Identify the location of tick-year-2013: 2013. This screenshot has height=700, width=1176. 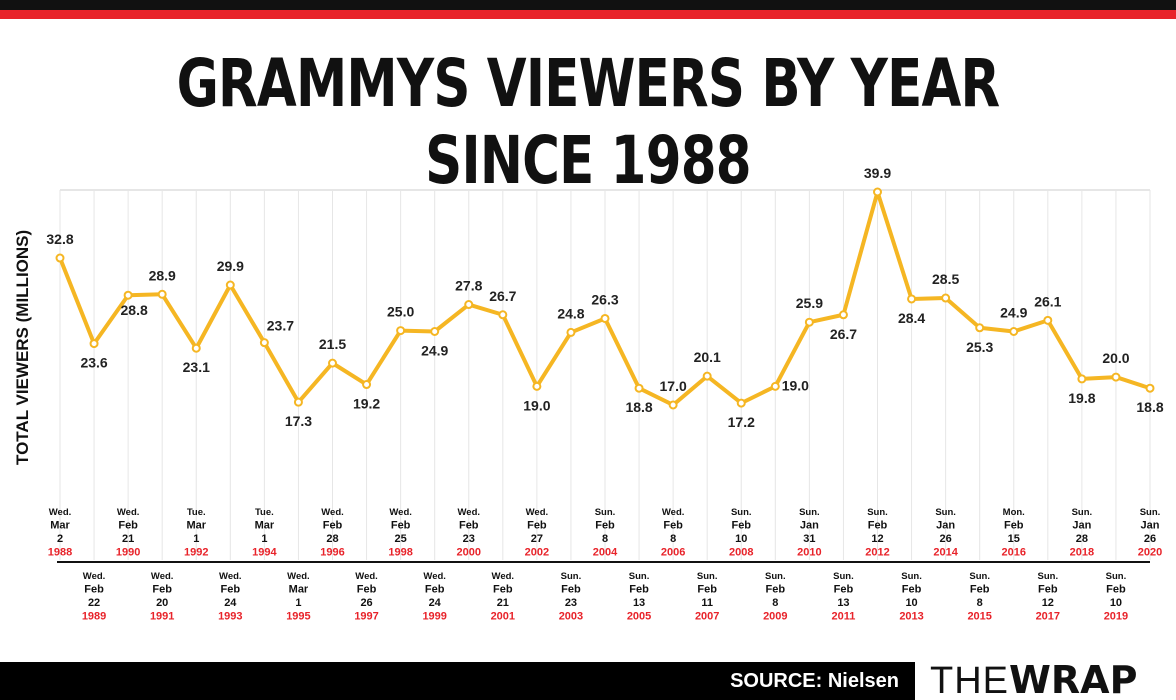
(911, 617).